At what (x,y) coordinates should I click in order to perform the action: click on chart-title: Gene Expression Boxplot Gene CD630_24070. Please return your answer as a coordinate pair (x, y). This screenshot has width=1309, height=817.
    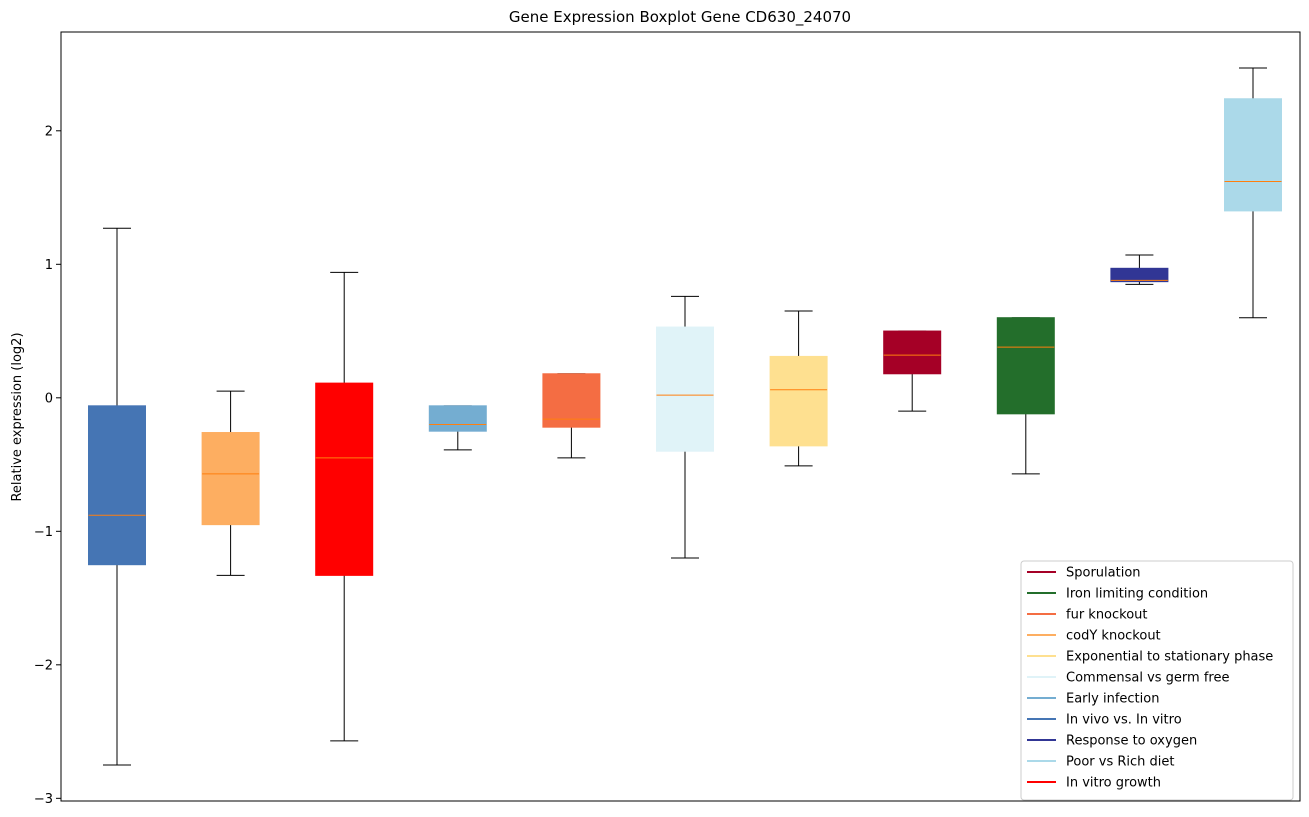
    Looking at the image, I should click on (680, 17).